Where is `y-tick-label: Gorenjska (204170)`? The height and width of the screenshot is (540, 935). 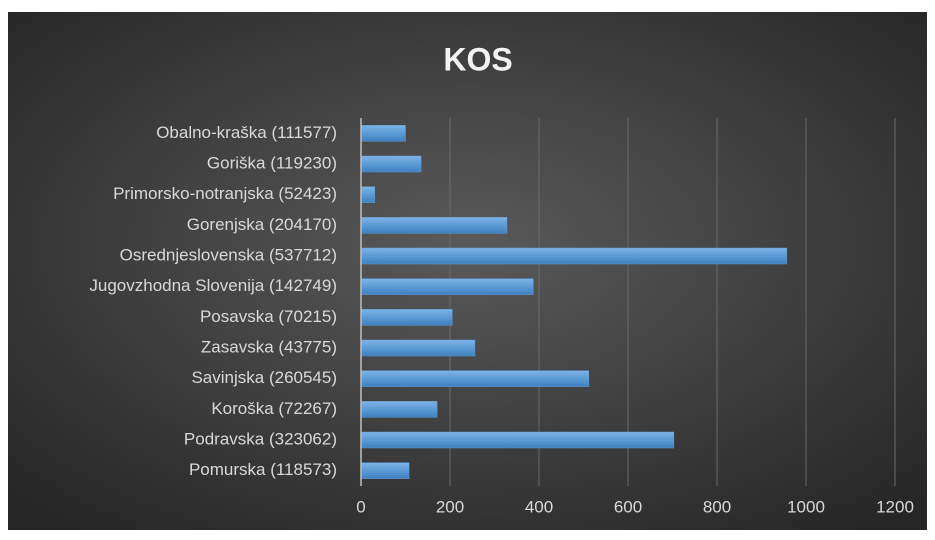
y-tick-label: Gorenjska (204170) is located at coordinates (262, 224).